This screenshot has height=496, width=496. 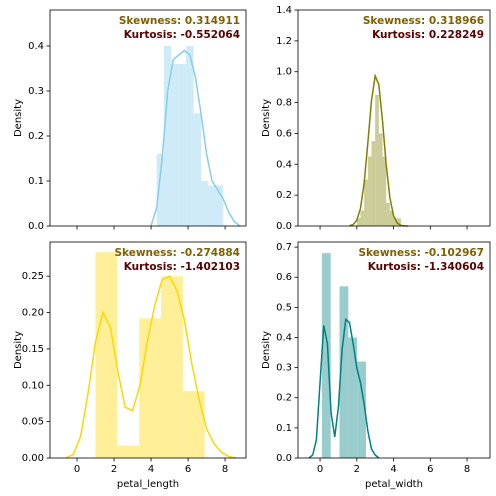 What do you see at coordinates (33, 313) in the screenshot?
I see `y-tick-label: 0.20` at bounding box center [33, 313].